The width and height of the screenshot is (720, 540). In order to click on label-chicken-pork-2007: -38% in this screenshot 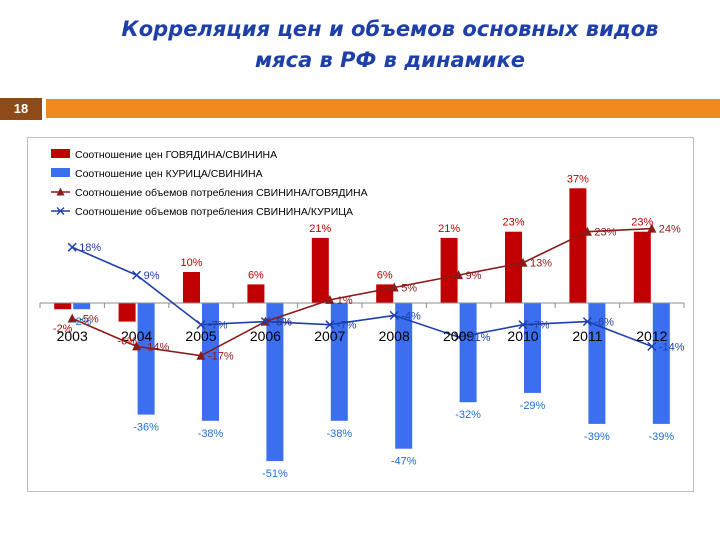, I will do `click(339, 434)`.